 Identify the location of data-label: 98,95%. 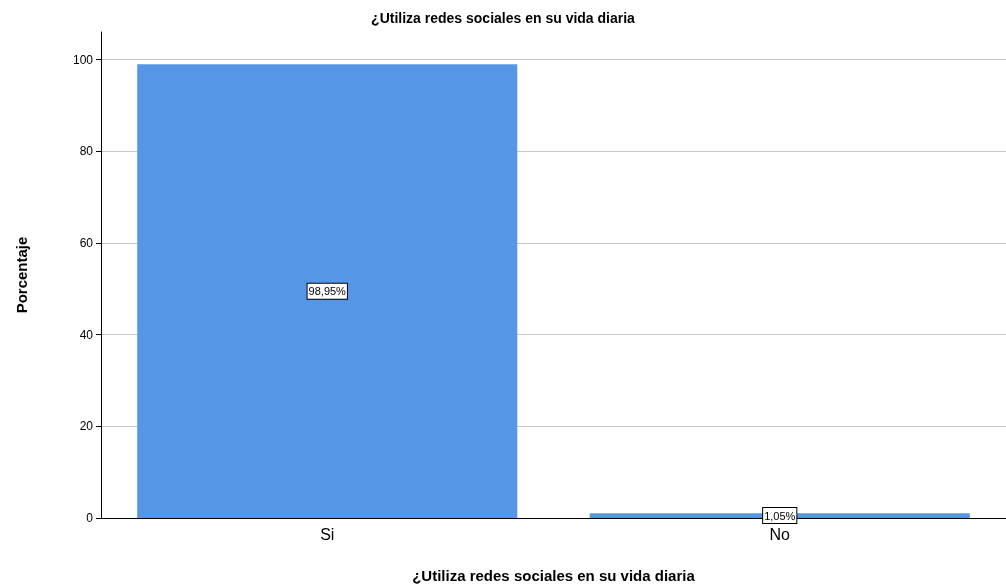
(327, 291).